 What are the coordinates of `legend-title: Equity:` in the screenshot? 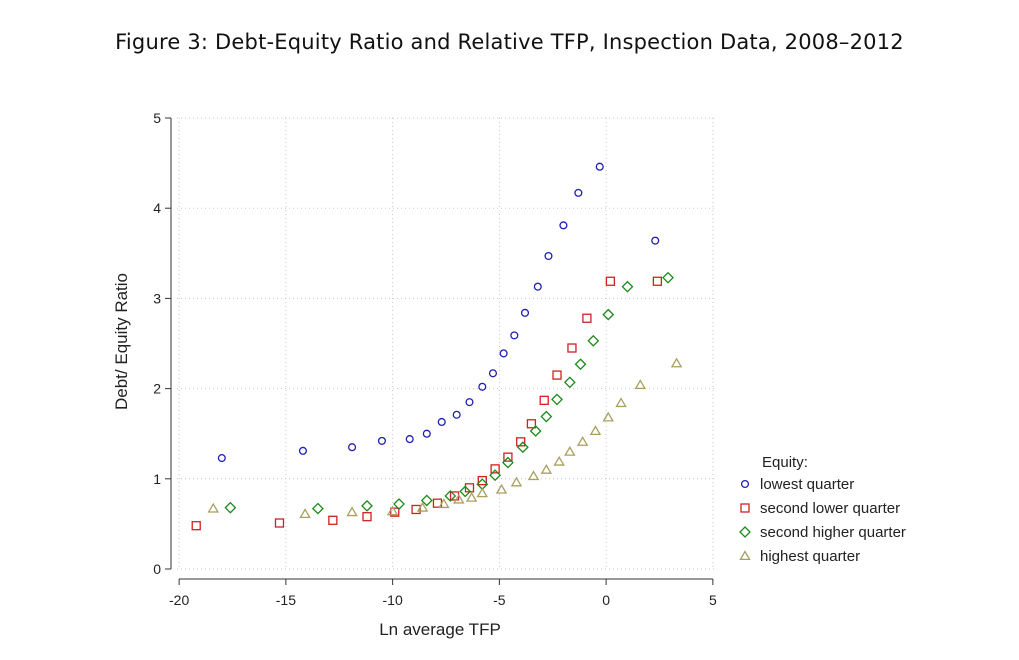 It's located at (785, 462).